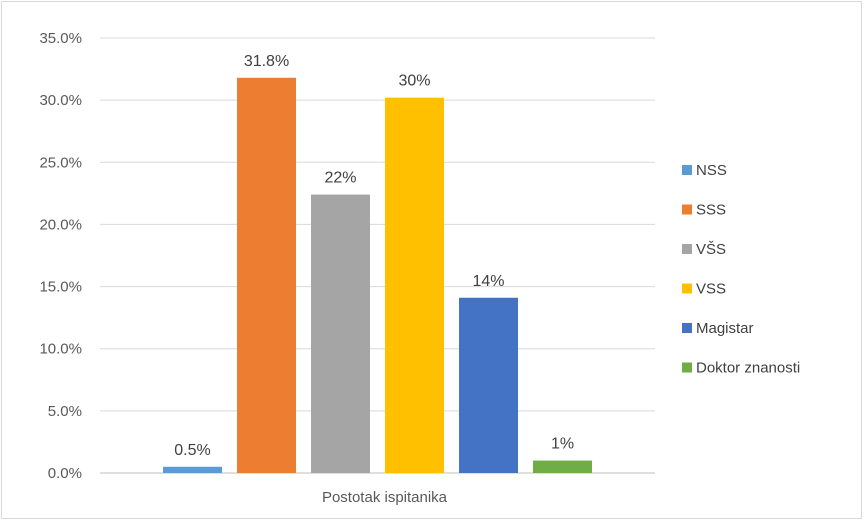 The image size is (865, 522). I want to click on y-tick-label: 25.0%, so click(60, 162).